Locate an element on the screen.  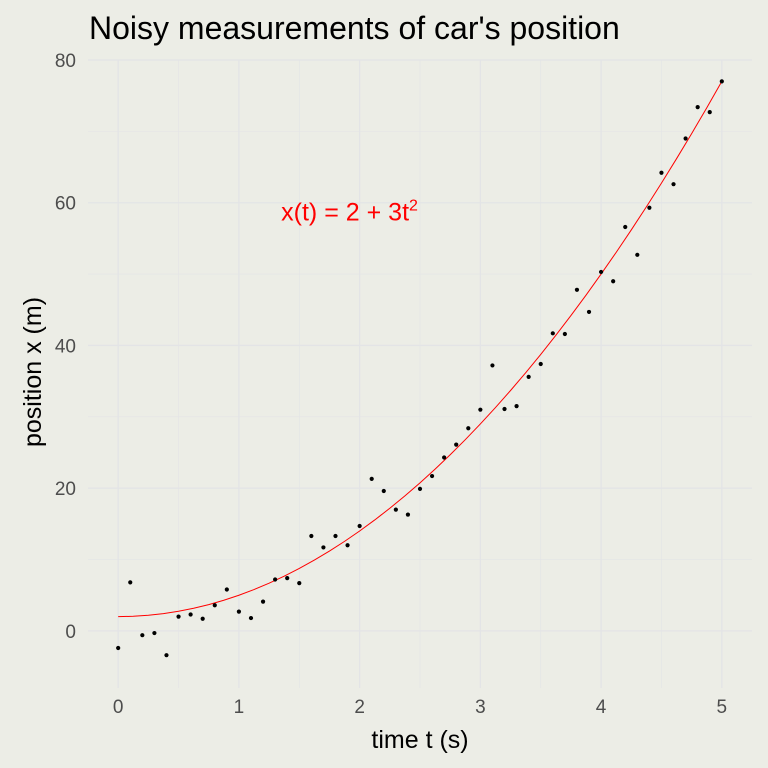
annotation-exponent: 2 is located at coordinates (413, 206).